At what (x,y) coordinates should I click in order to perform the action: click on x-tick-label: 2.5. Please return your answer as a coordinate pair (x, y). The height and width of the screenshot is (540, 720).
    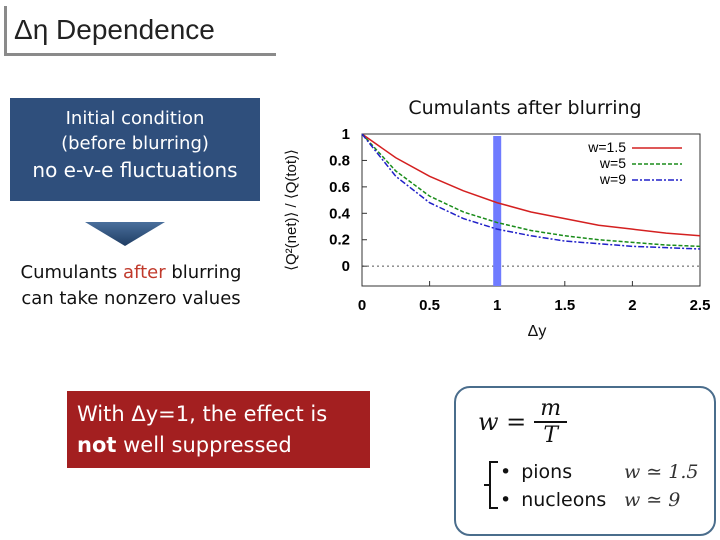
    Looking at the image, I should click on (700, 305).